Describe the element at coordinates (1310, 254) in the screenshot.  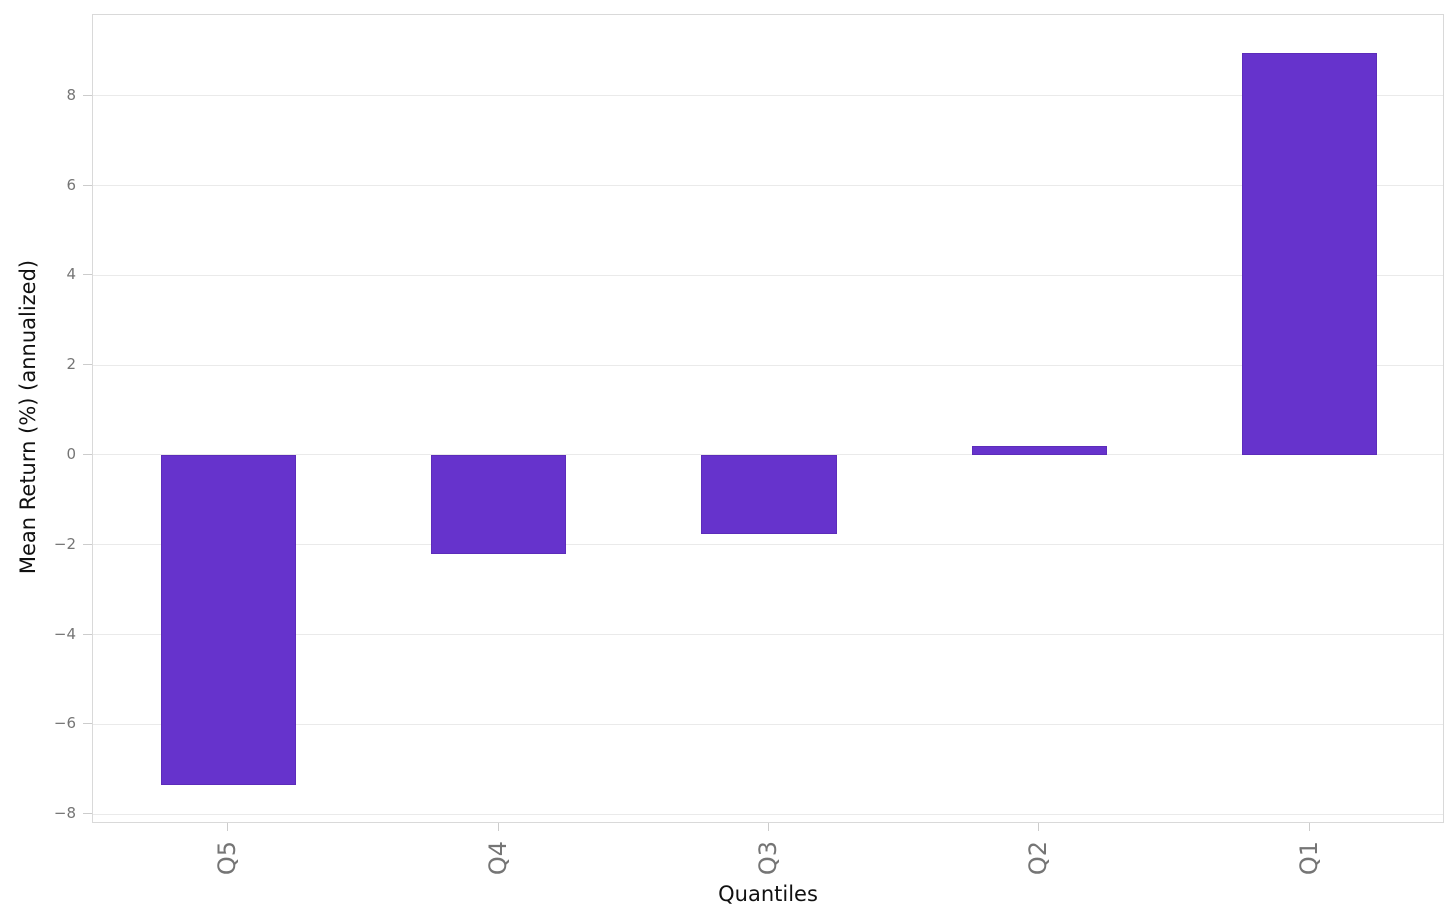
I see `bar-q1` at that location.